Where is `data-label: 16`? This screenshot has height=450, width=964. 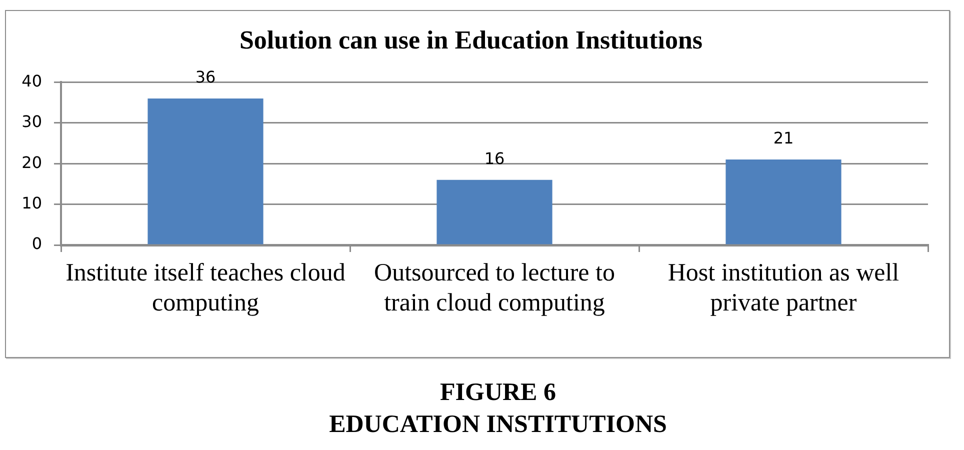
data-label: 16 is located at coordinates (494, 158).